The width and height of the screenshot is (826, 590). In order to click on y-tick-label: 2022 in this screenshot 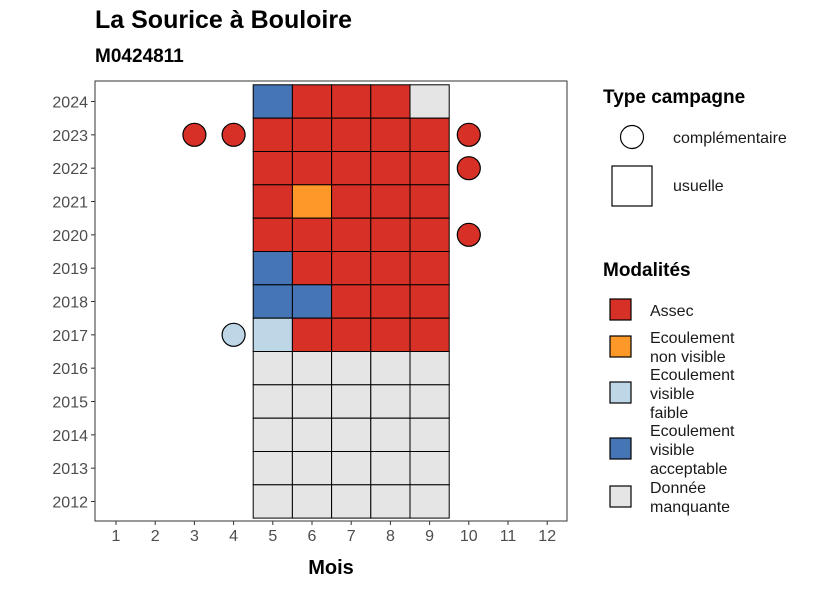, I will do `click(70, 169)`.